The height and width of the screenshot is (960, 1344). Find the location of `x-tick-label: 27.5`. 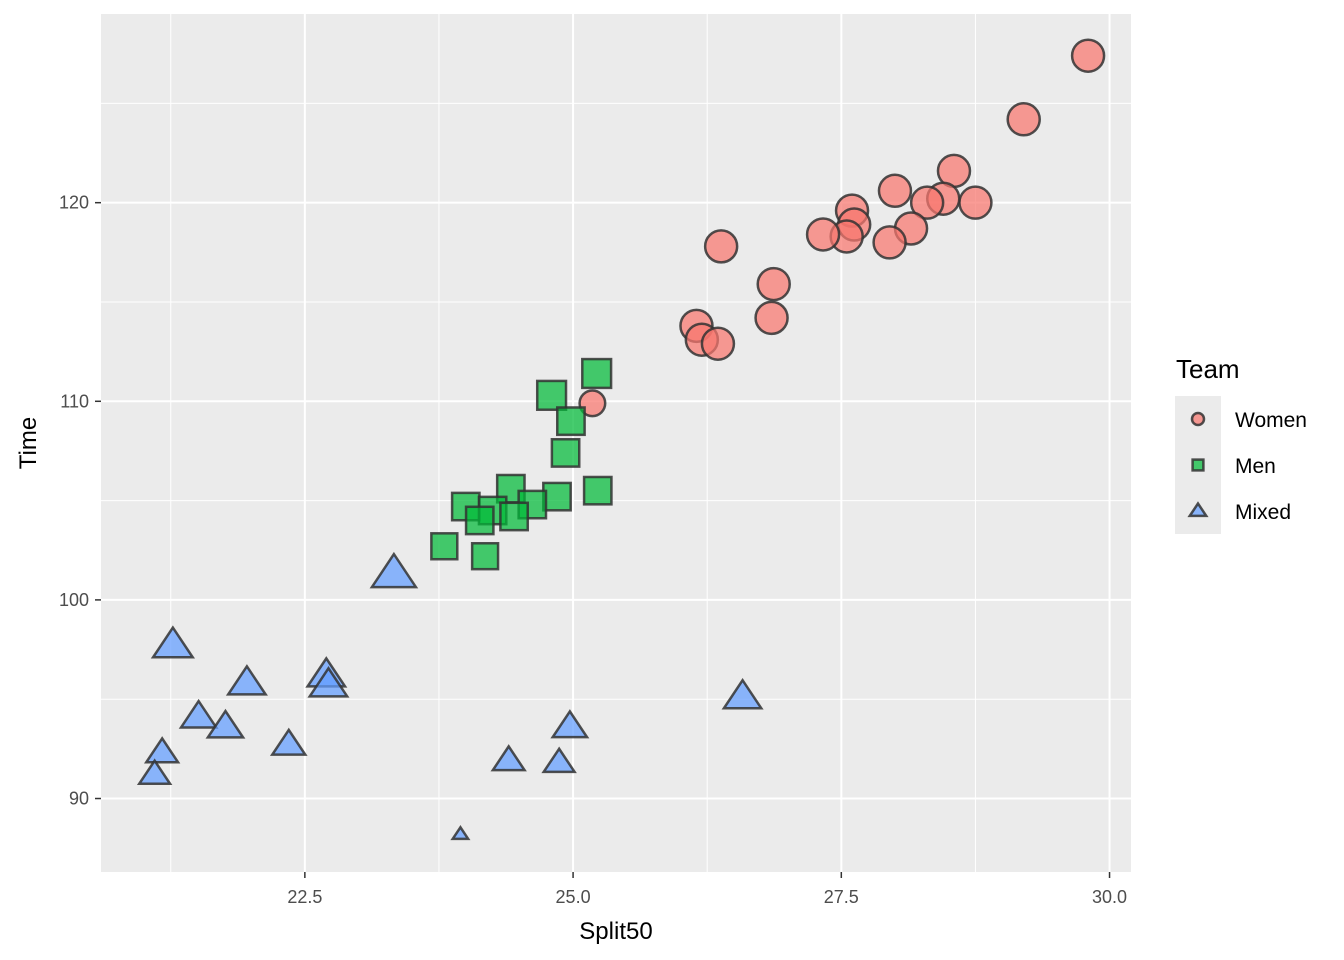

x-tick-label: 27.5 is located at coordinates (841, 897).